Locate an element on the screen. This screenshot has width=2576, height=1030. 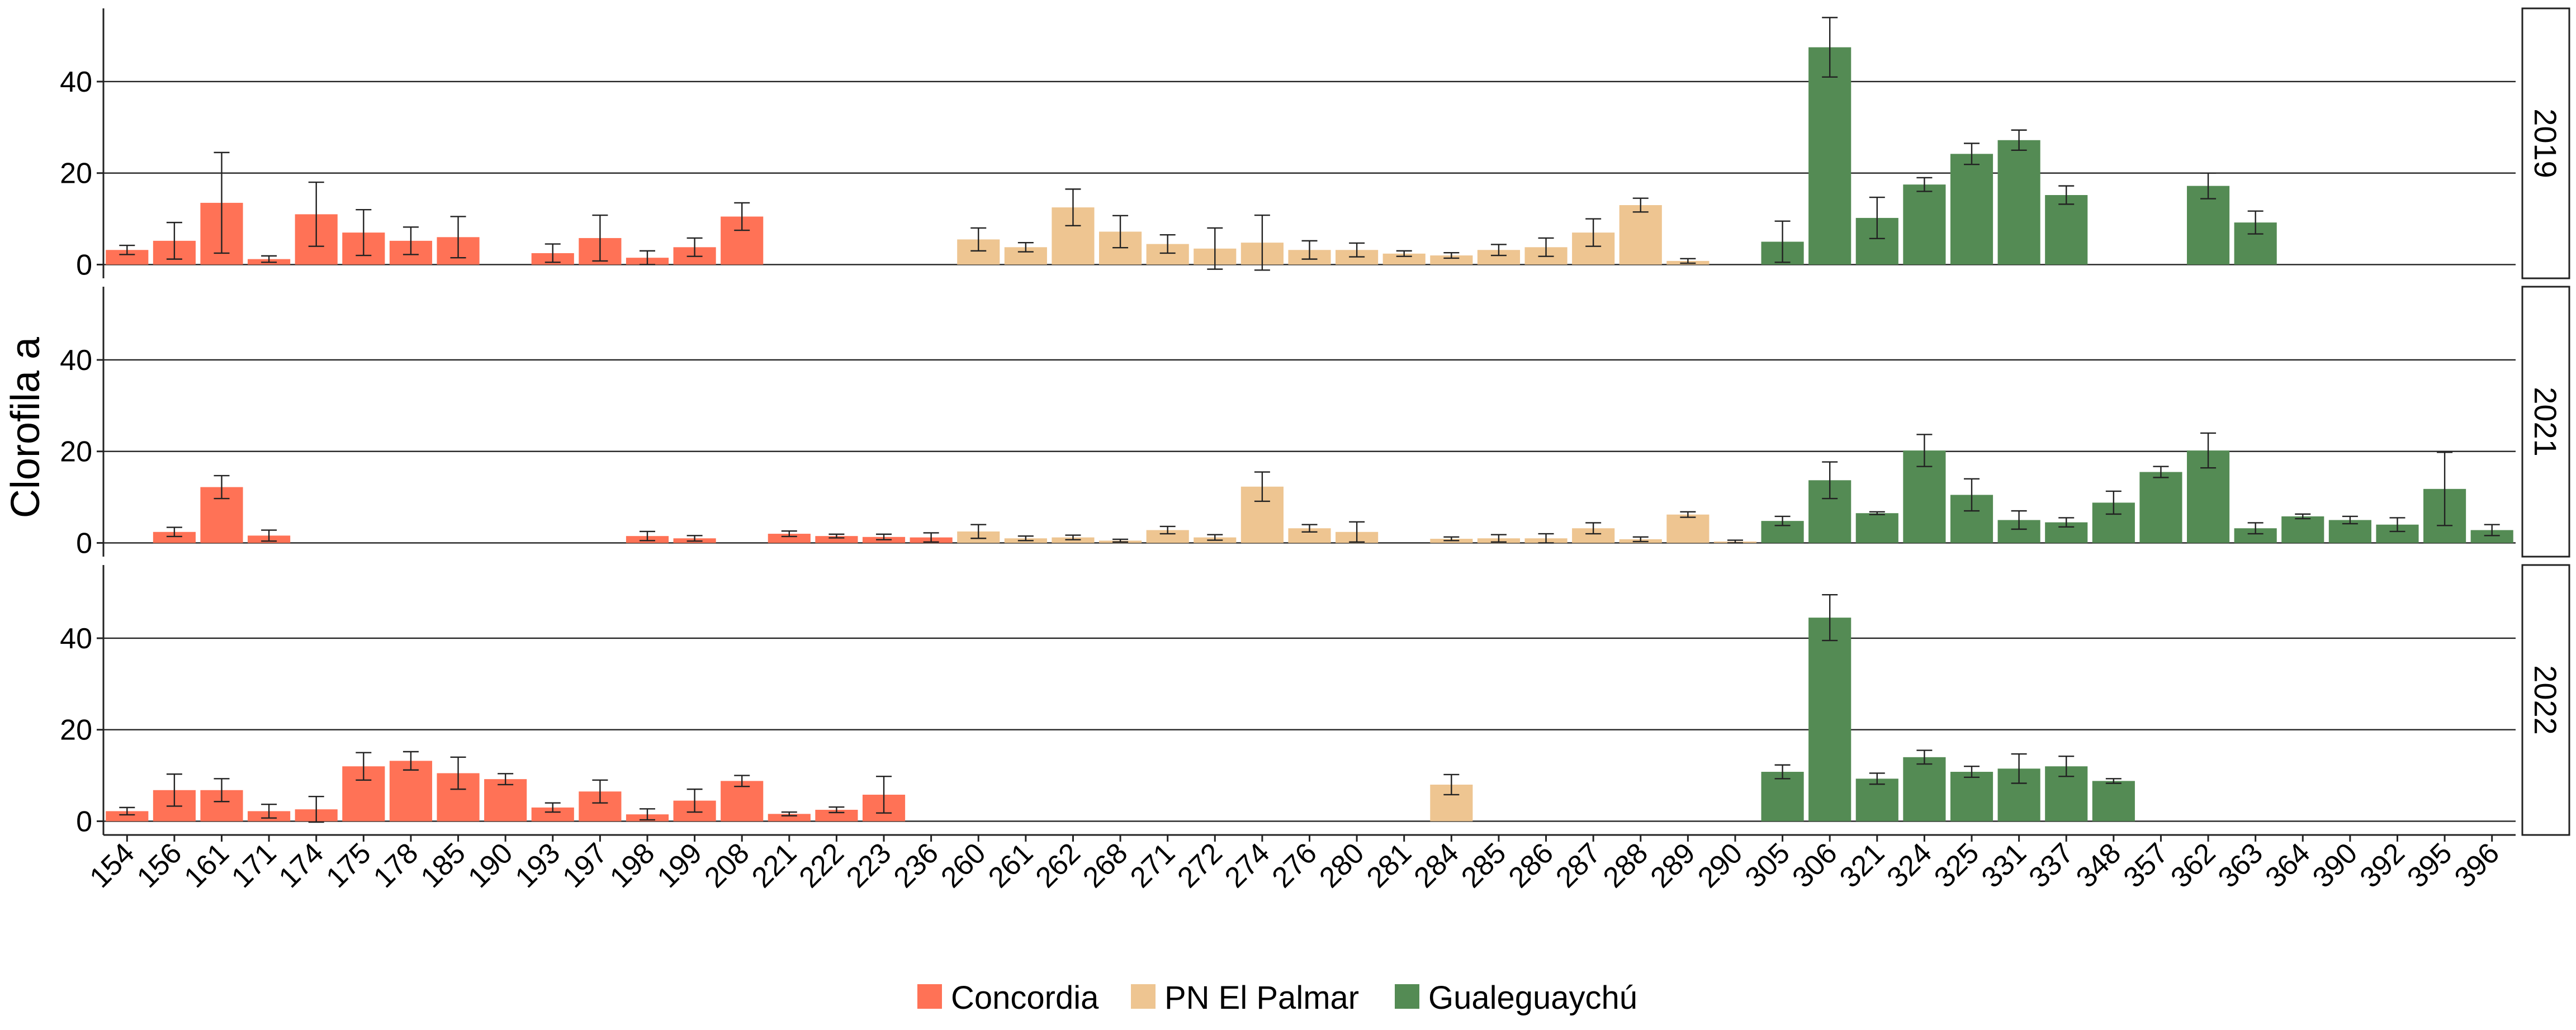
x-tick-label: 357 is located at coordinates (2146, 866).